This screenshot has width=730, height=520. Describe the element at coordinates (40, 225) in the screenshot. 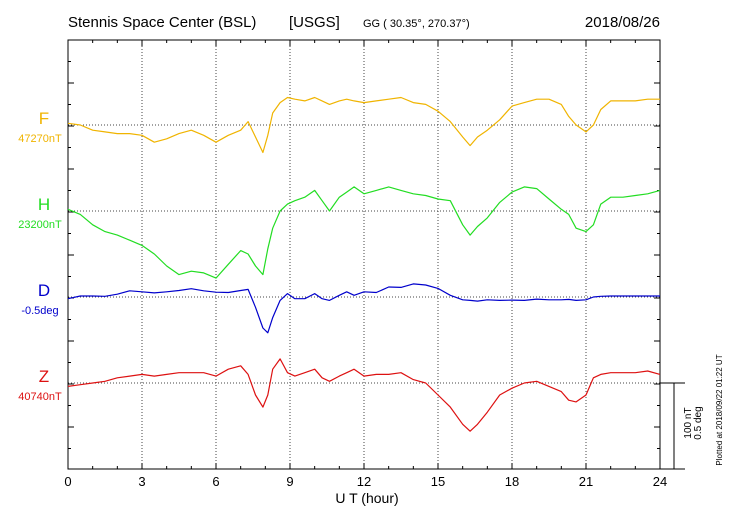

I see `component-baseline-h: 23200nT` at that location.